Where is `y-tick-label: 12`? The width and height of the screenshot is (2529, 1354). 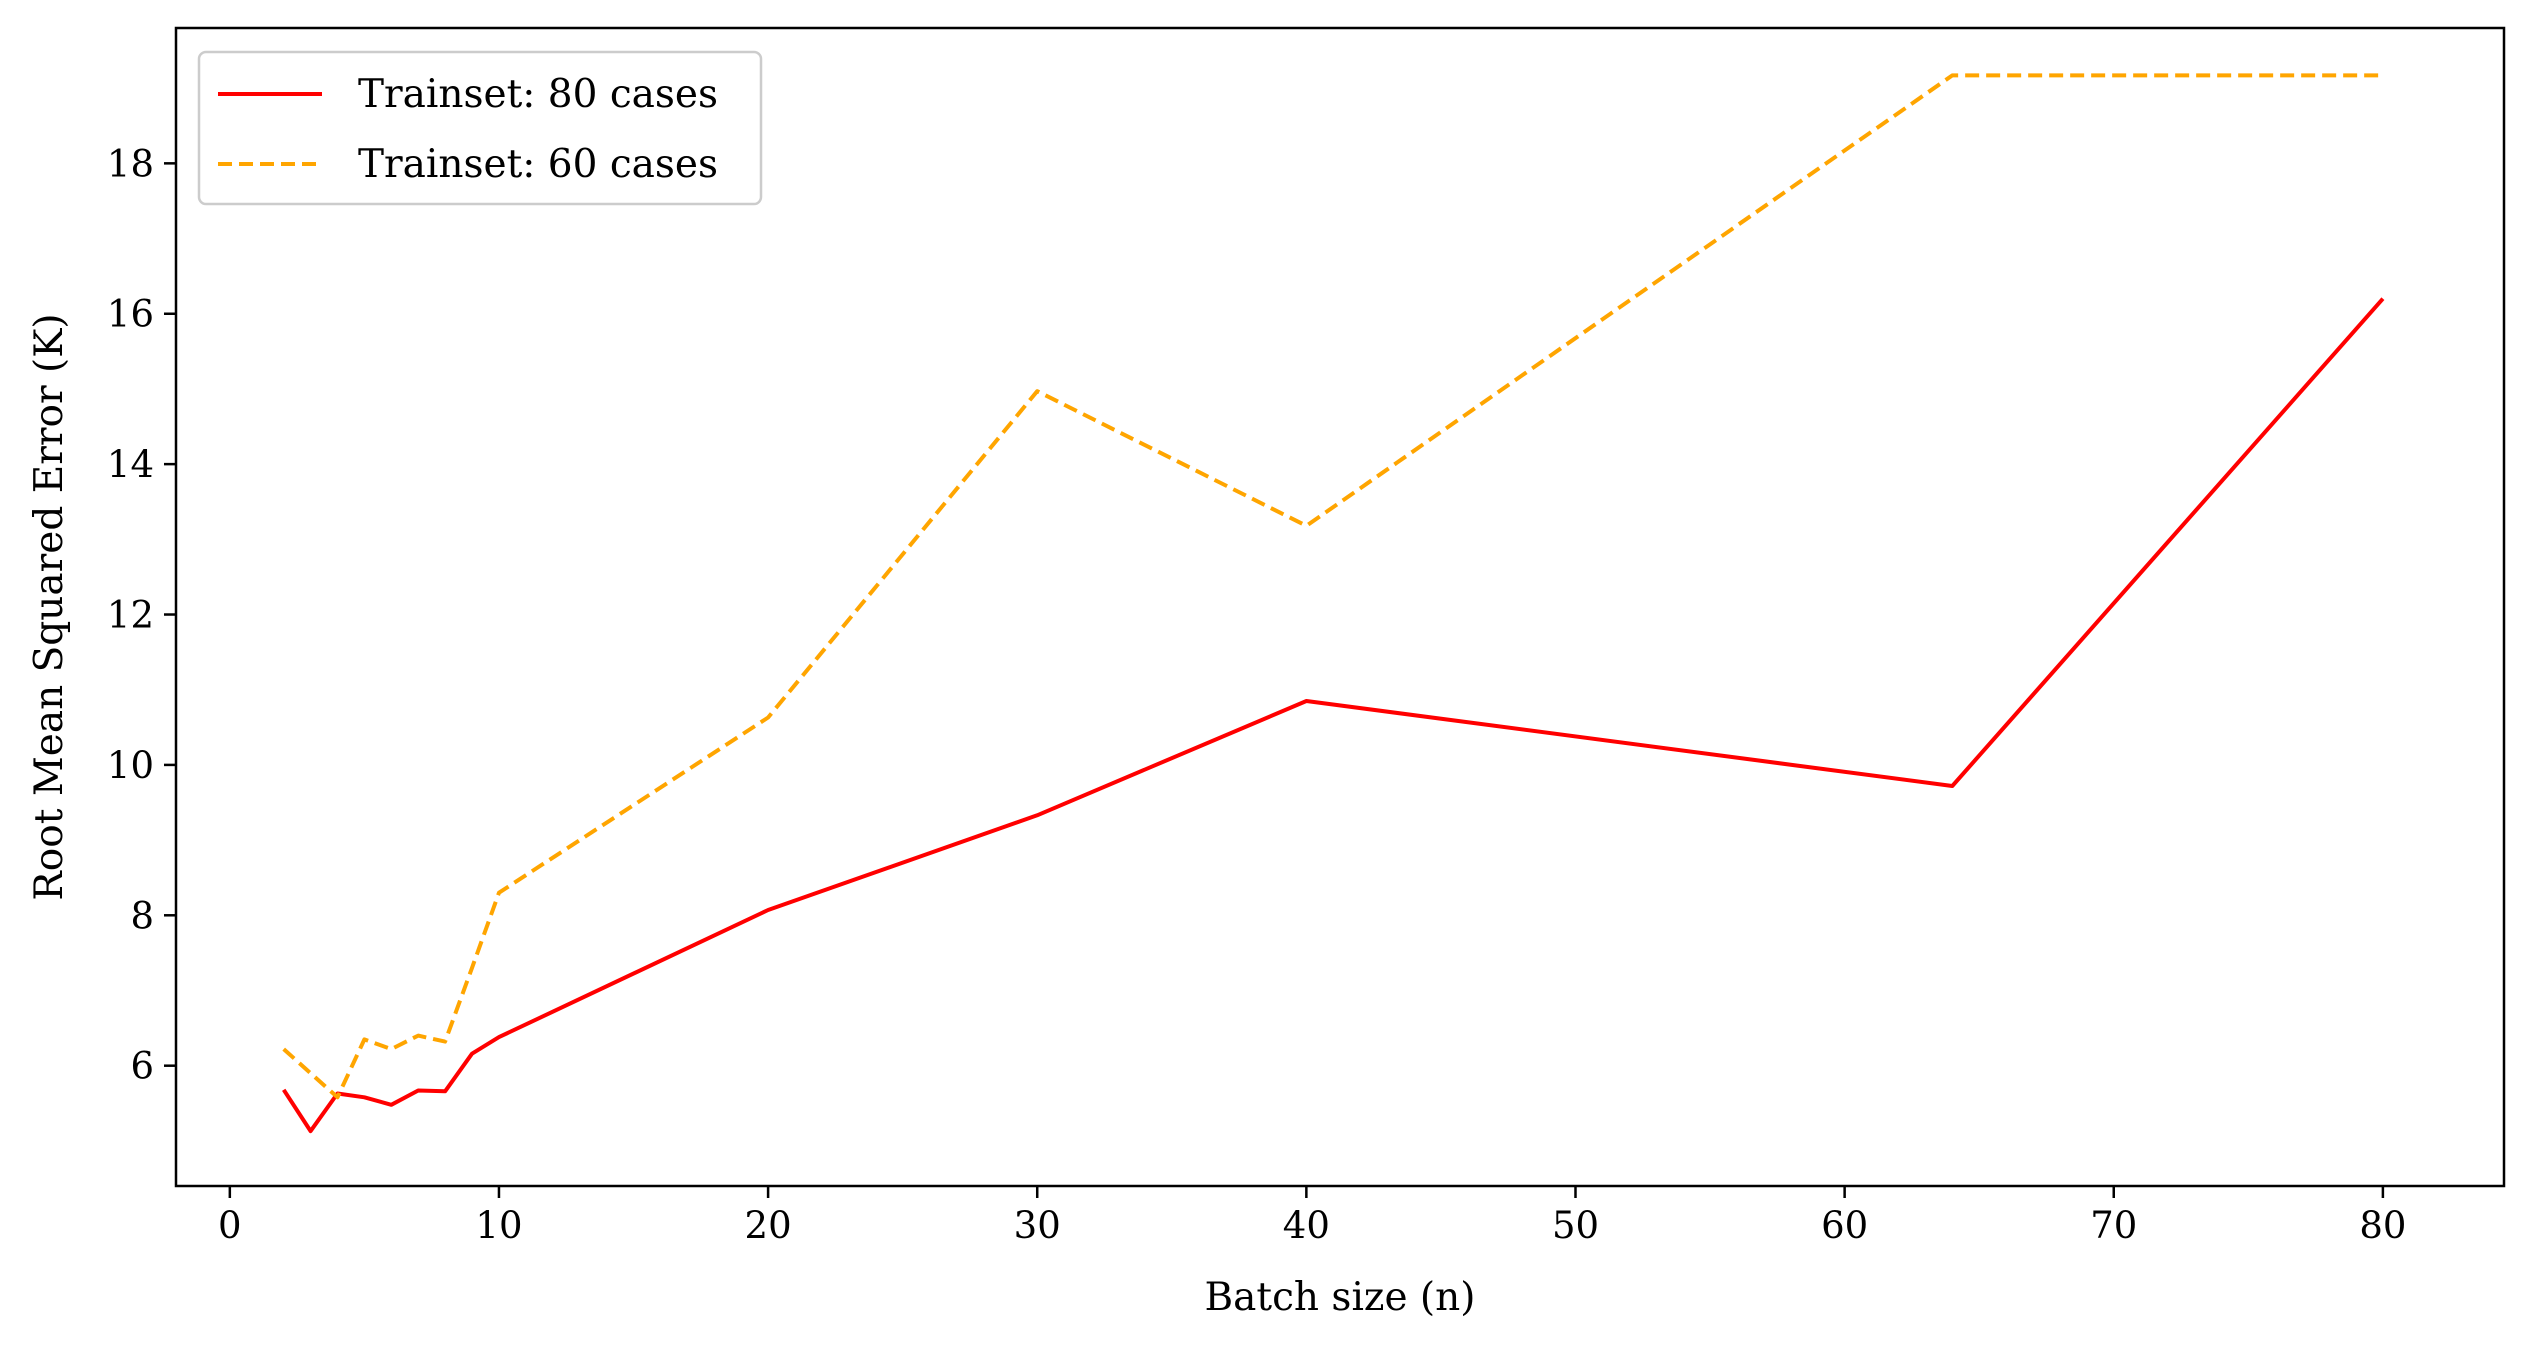 y-tick-label: 12 is located at coordinates (130, 615).